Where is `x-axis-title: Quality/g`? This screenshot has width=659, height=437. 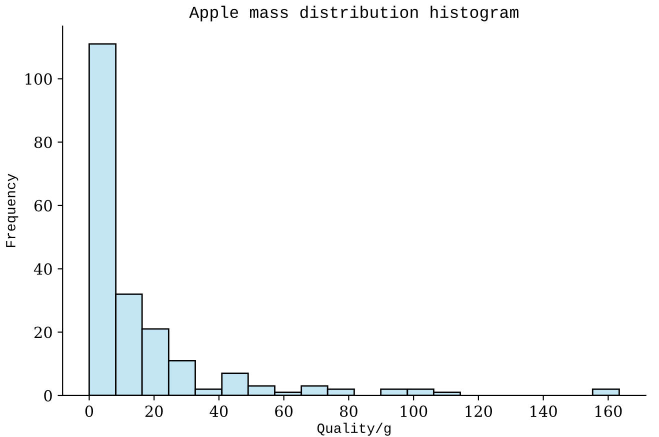 x-axis-title: Quality/g is located at coordinates (354, 429).